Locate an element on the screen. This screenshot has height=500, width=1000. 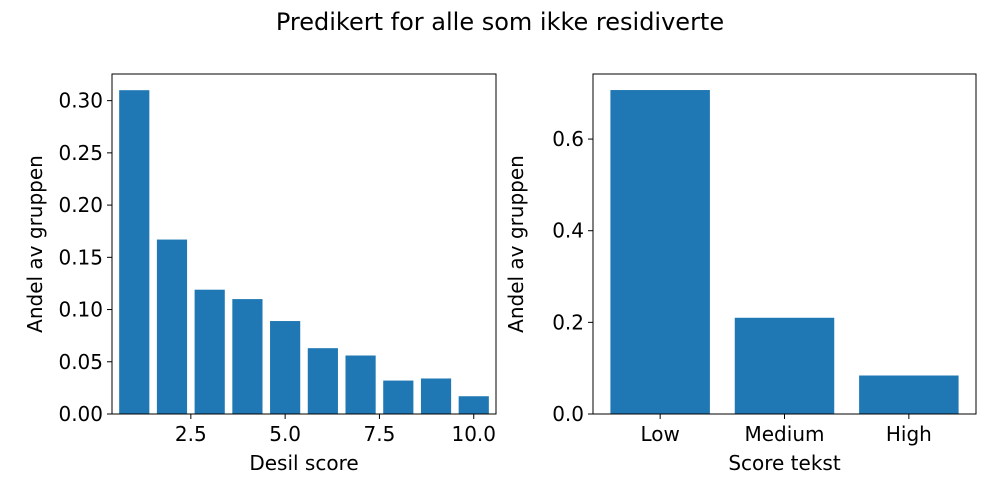
score-text-y-tick-label: 0.0 is located at coordinates (568, 414).